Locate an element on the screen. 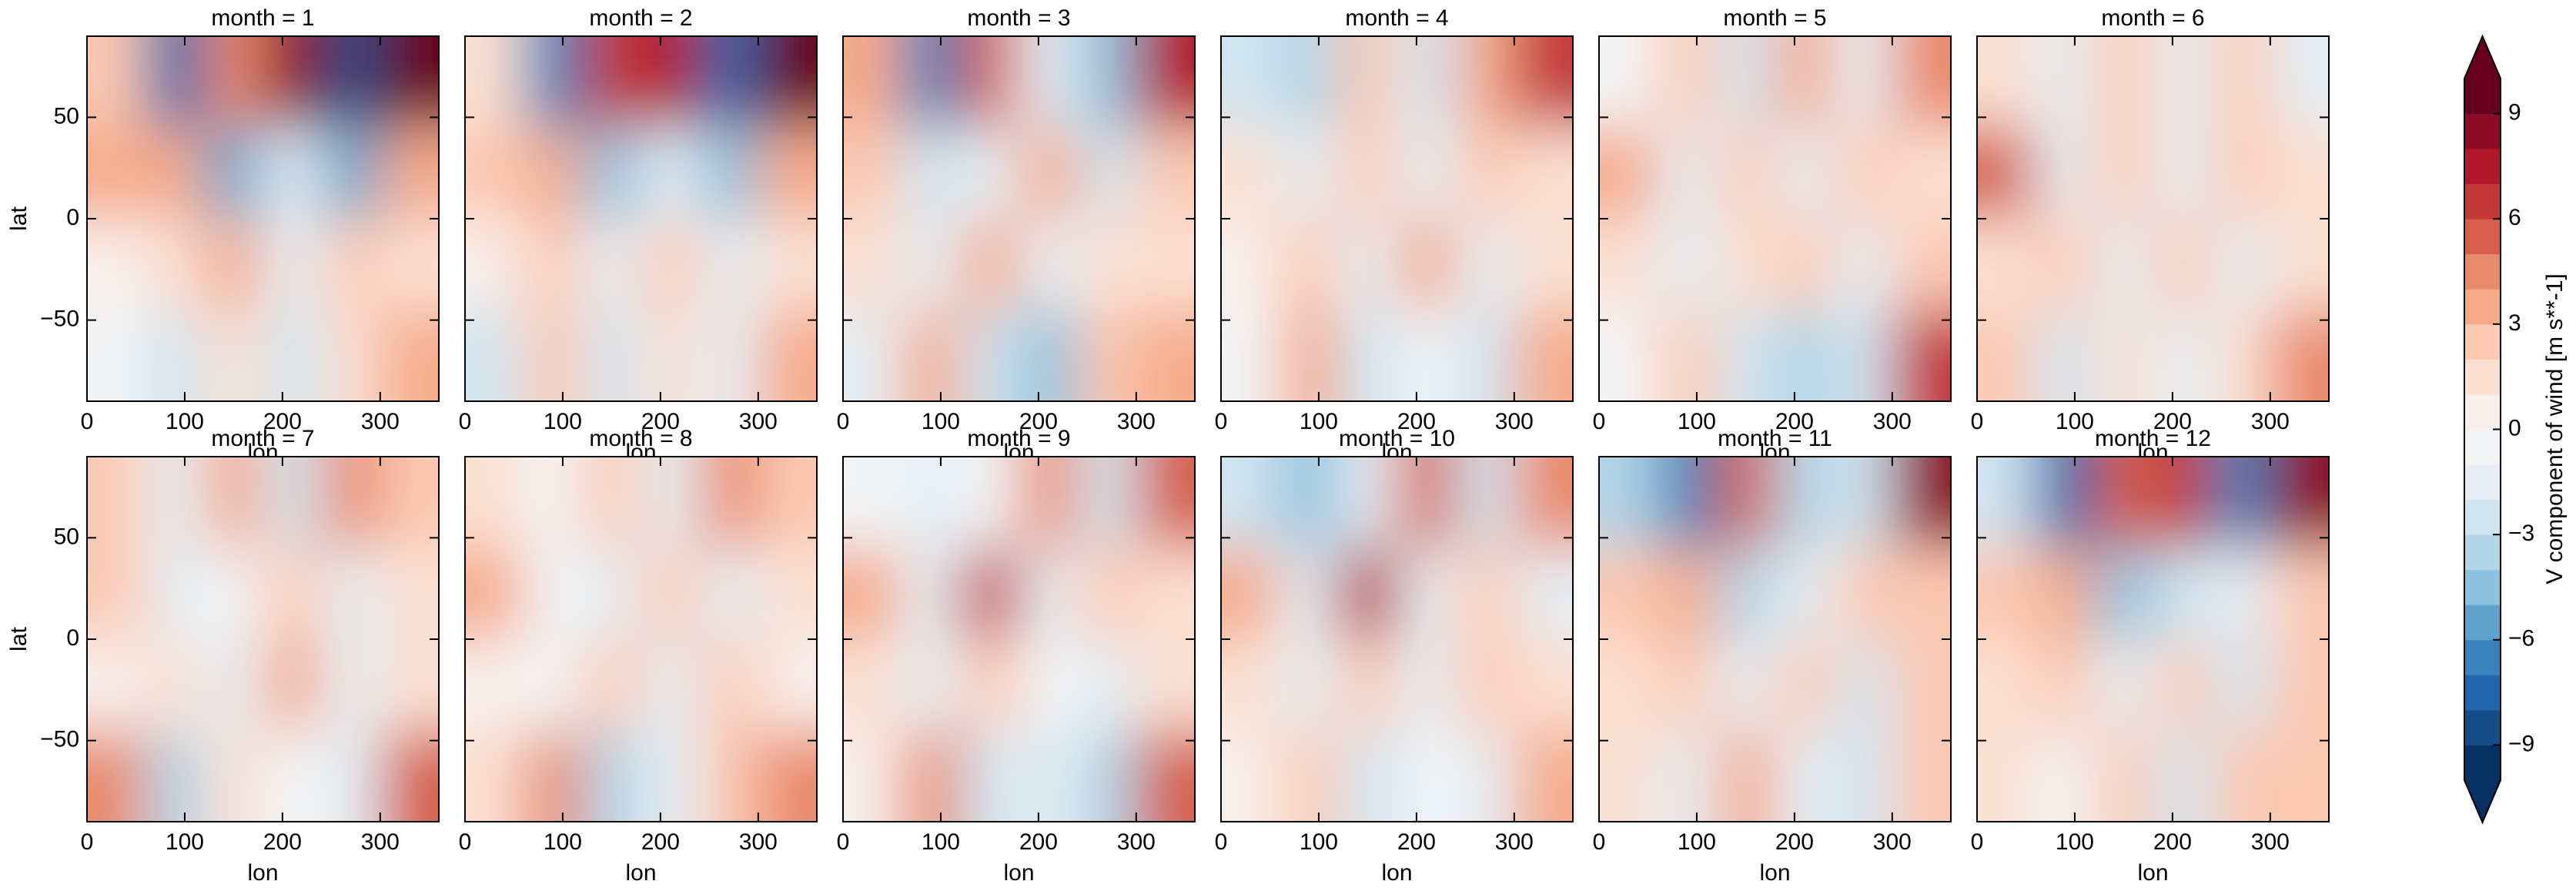 This screenshot has width=2576, height=891. colorbar-tick-label: 6 is located at coordinates (2515, 217).